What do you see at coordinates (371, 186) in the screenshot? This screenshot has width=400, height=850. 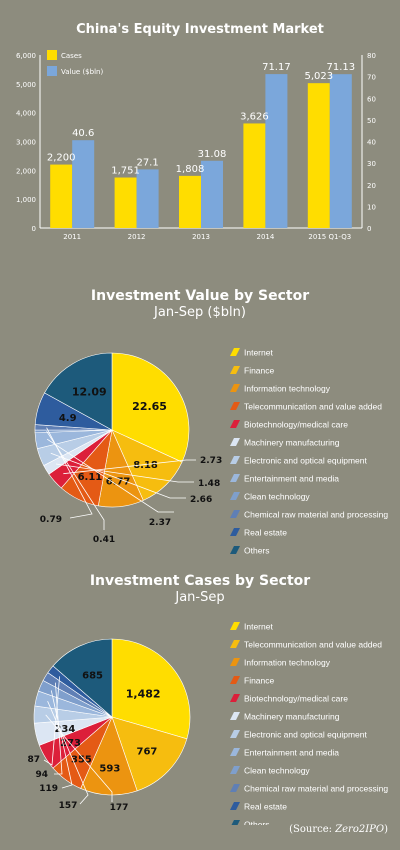 I see `right-tick-label: 20` at bounding box center [371, 186].